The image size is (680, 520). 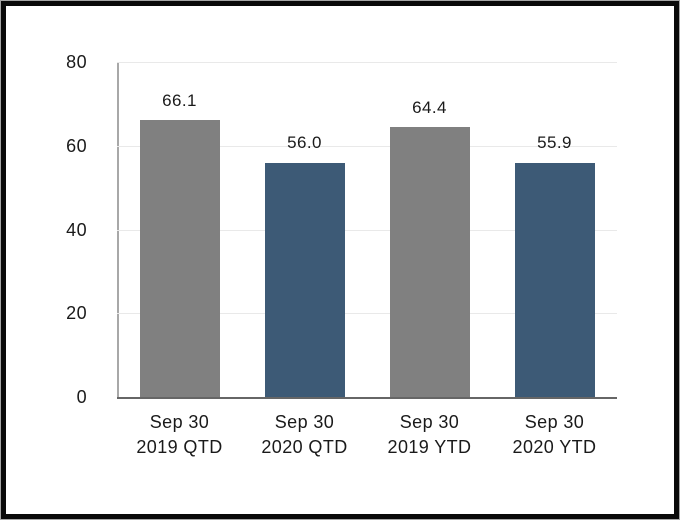 What do you see at coordinates (179, 434) in the screenshot?
I see `x-tick-label: Sep 30 2019 QTD` at bounding box center [179, 434].